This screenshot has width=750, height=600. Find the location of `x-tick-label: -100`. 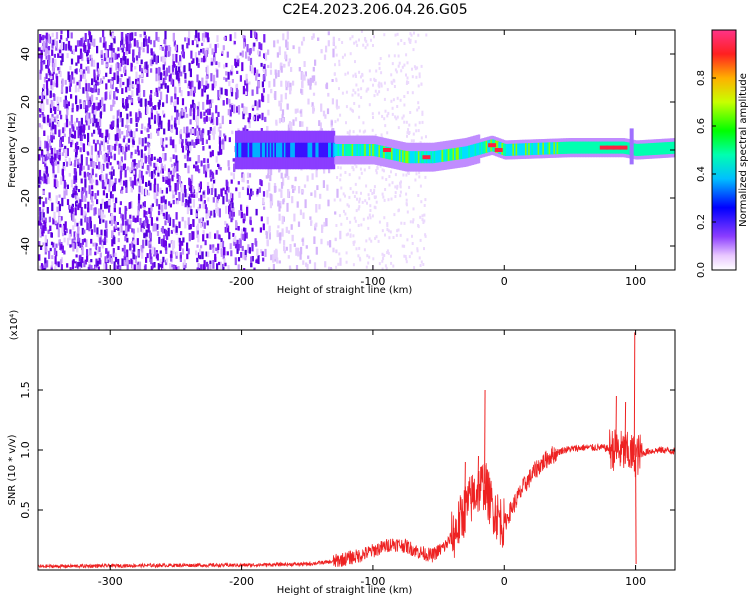

x-tick-label: -100 is located at coordinates (372, 581).